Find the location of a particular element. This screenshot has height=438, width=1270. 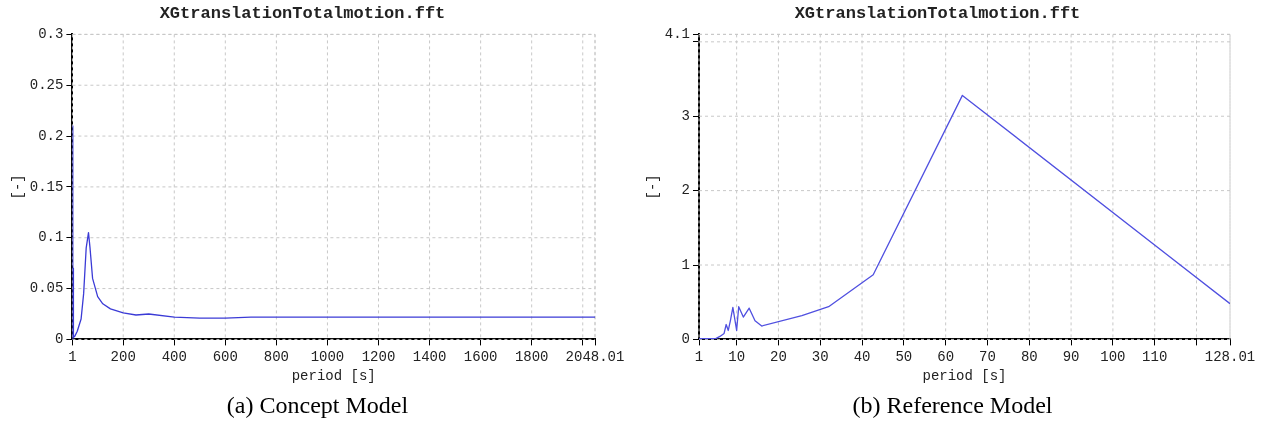

x-tick-label: 800 is located at coordinates (276, 356).